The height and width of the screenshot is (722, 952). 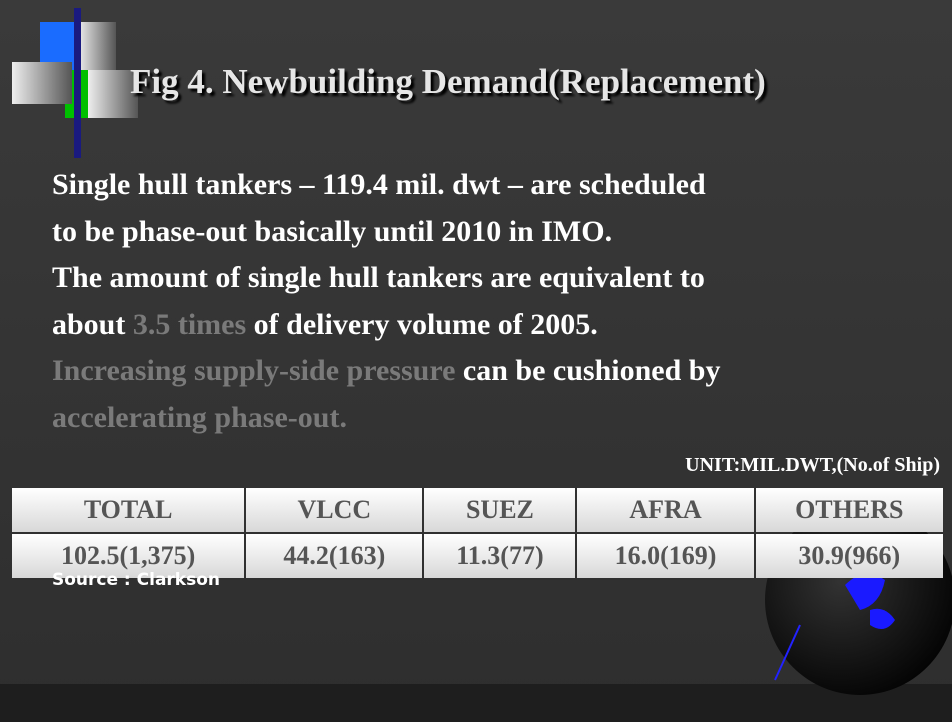 What do you see at coordinates (849, 510) in the screenshot?
I see `header-cell: OTHERS` at bounding box center [849, 510].